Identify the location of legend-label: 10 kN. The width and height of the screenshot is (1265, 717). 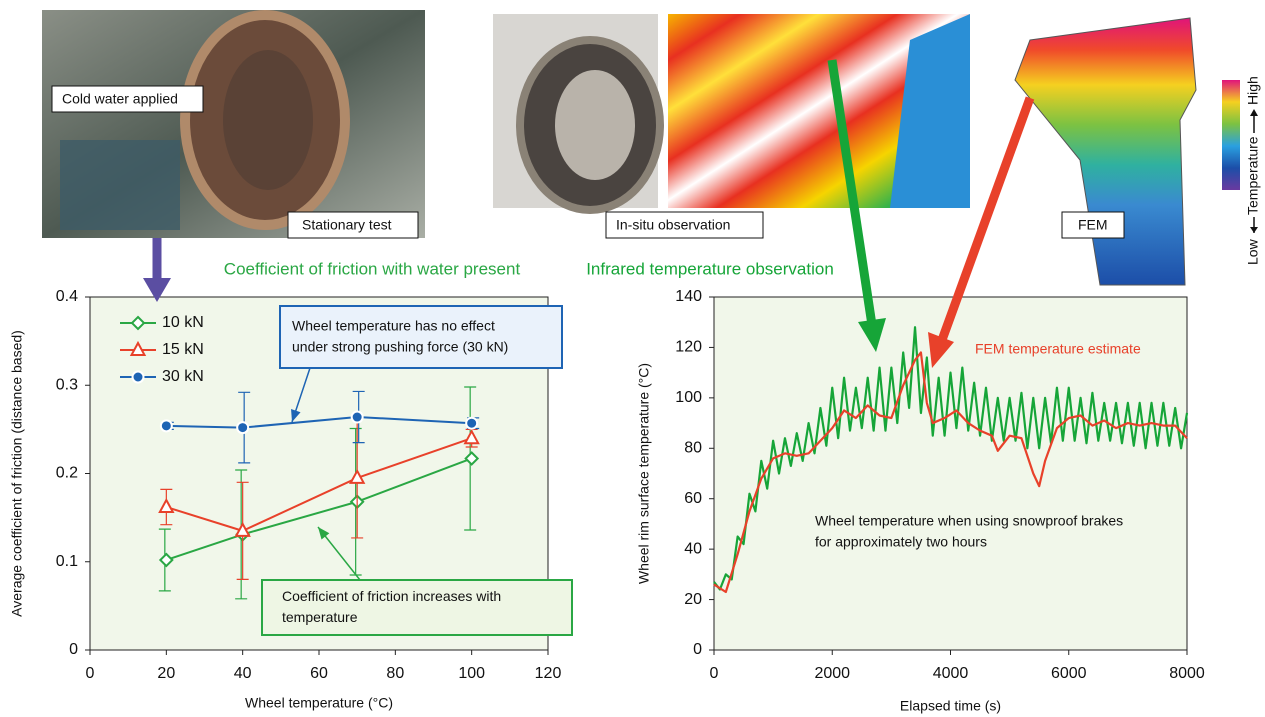
(183, 322).